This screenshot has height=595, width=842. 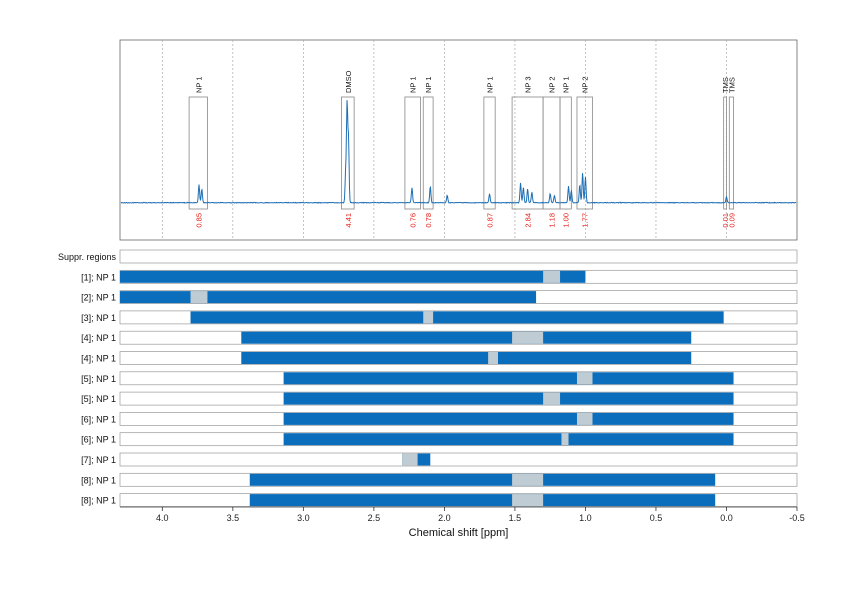 What do you see at coordinates (458, 152) in the screenshot?
I see `spectrum-line` at bounding box center [458, 152].